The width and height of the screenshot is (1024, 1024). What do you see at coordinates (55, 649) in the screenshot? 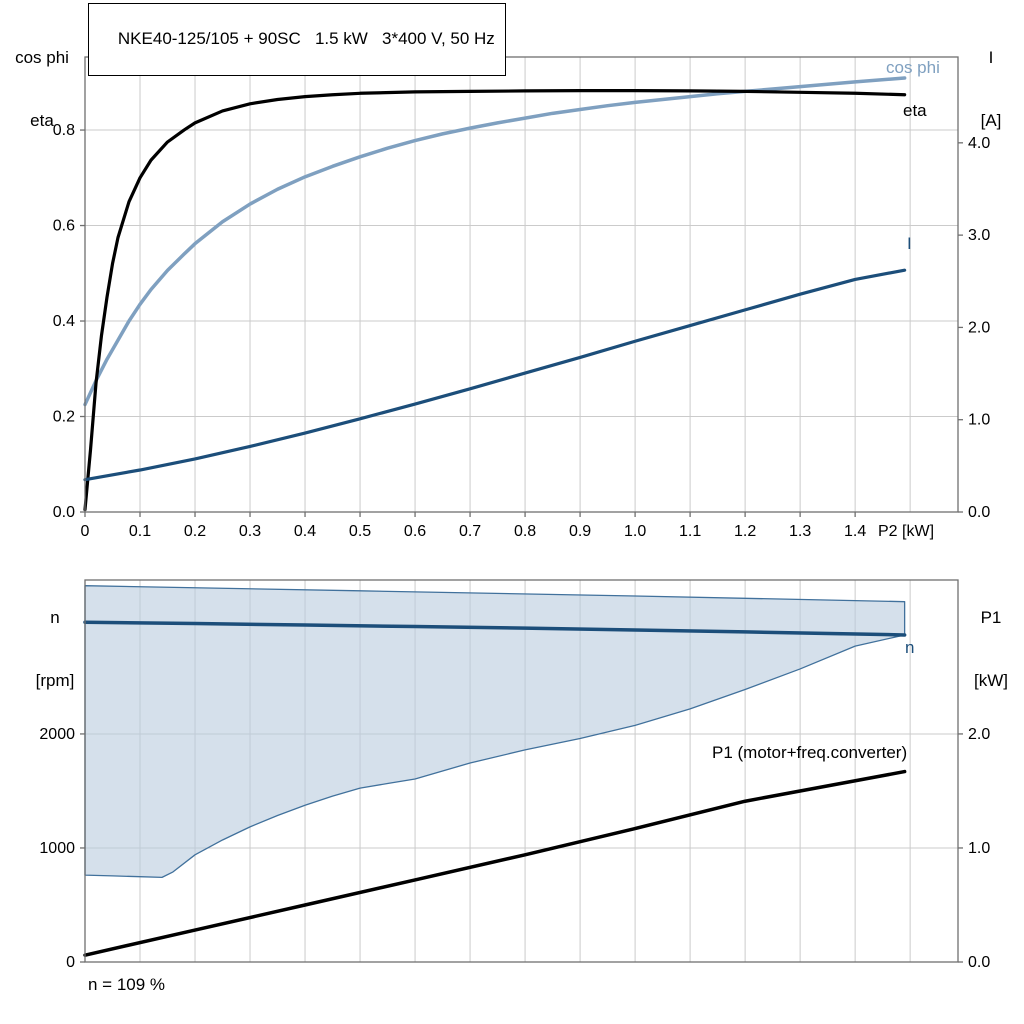
I see `bottom-left-axis-label: n [rpm]` at bounding box center [55, 649].